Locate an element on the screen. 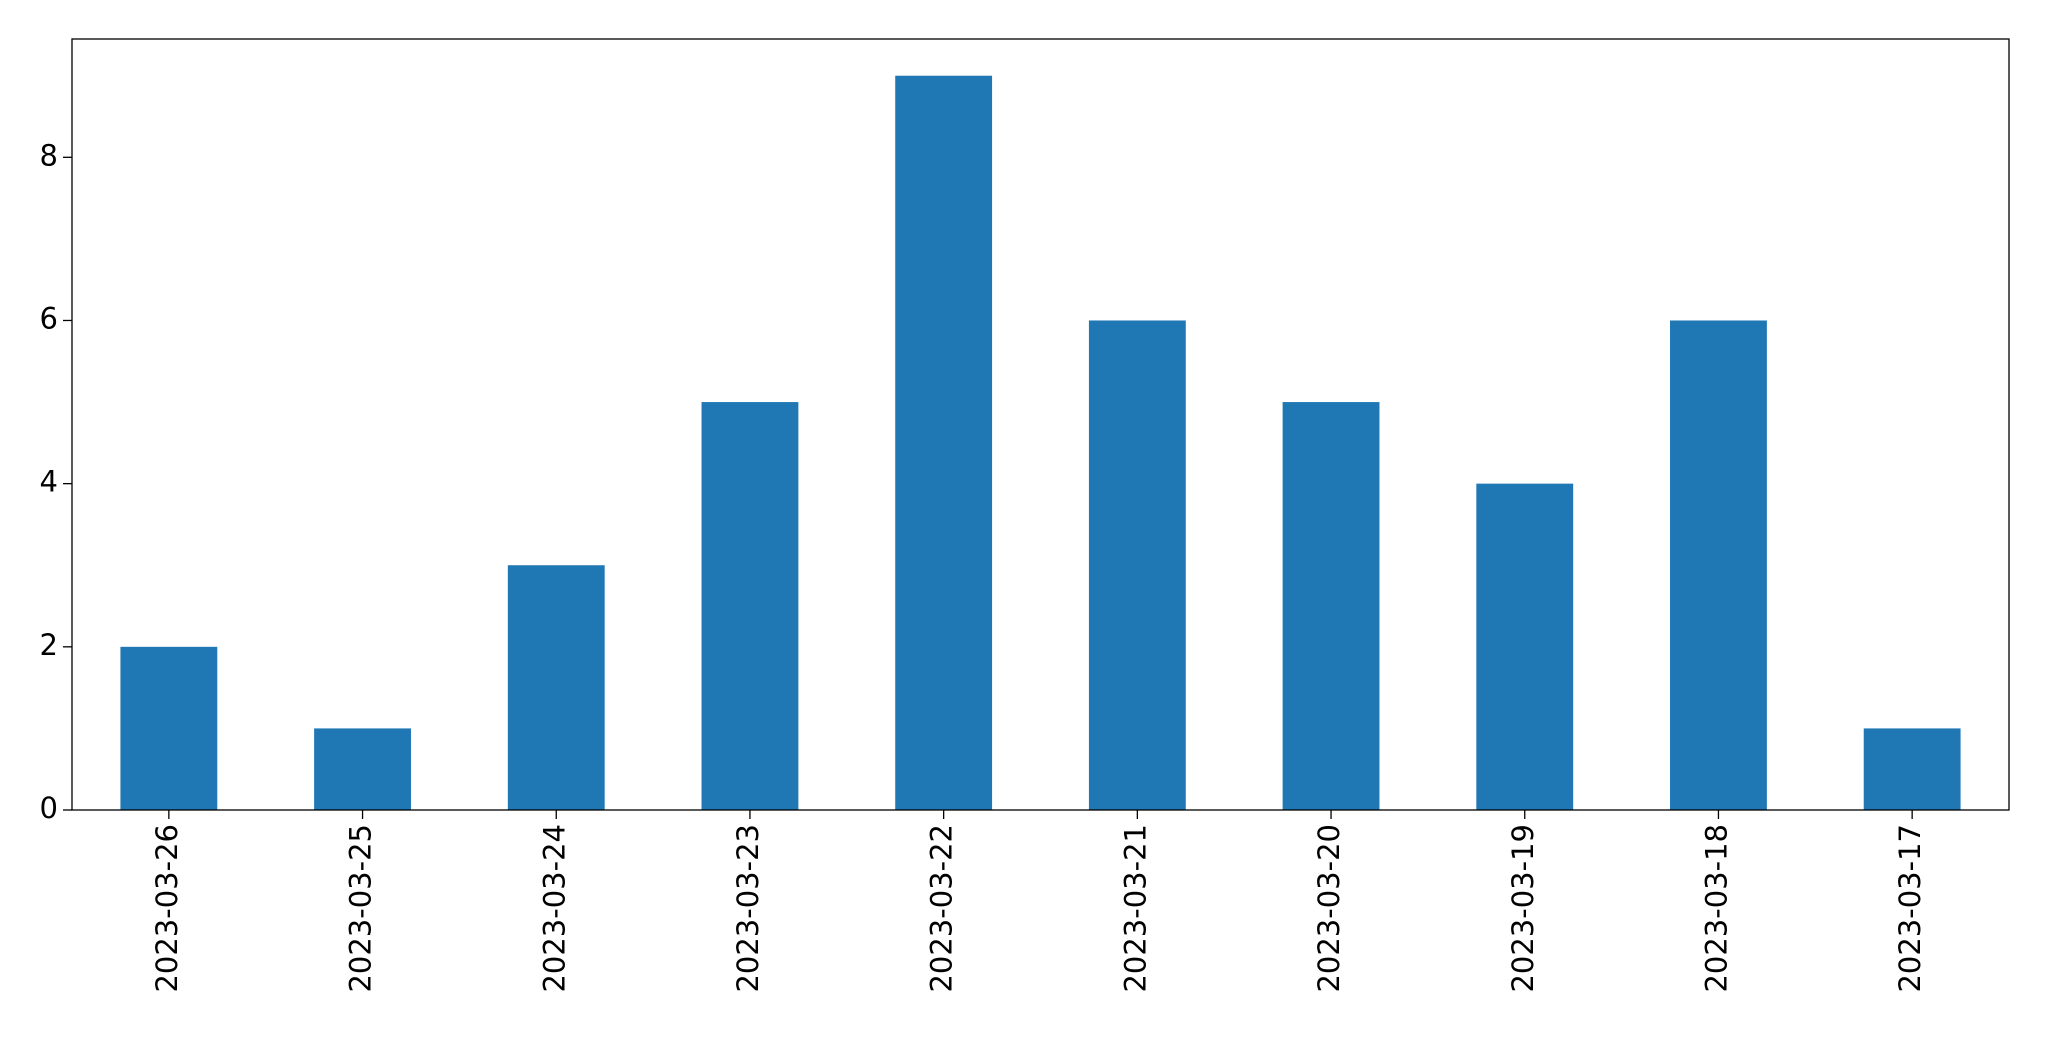 Image resolution: width=2049 pixels, height=1061 pixels. y-tick-label: 6 is located at coordinates (49, 318).